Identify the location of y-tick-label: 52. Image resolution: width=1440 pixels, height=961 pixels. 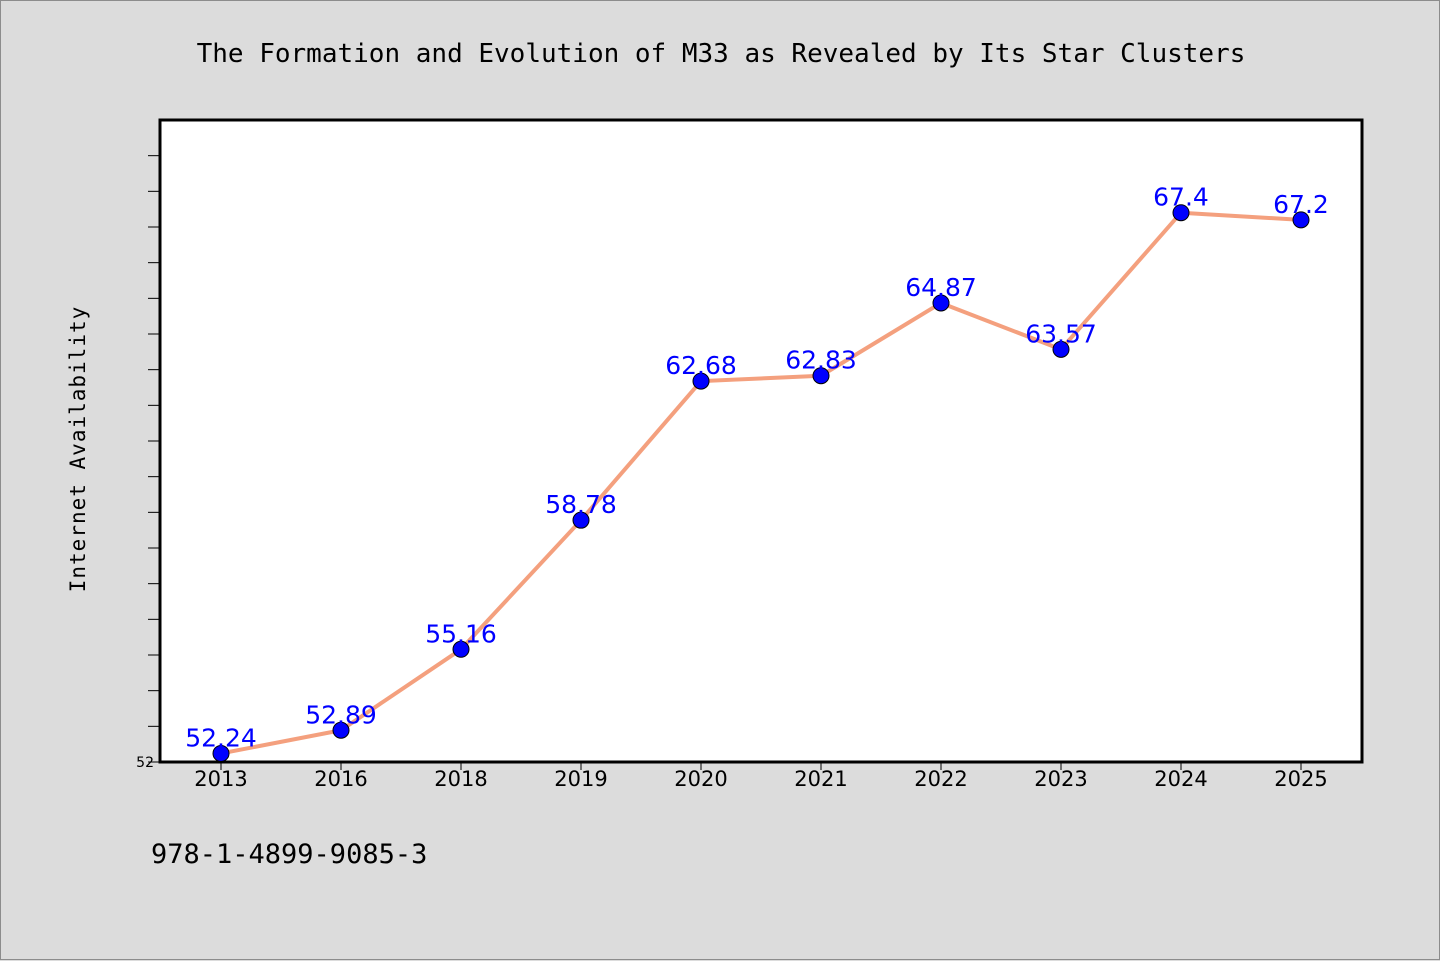
(145, 763).